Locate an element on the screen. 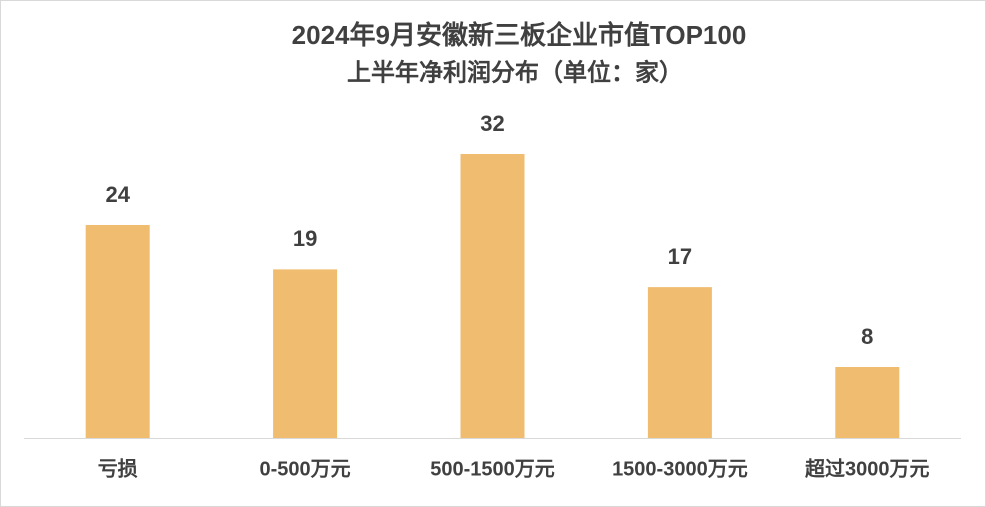  value-label: 19 is located at coordinates (305, 238).